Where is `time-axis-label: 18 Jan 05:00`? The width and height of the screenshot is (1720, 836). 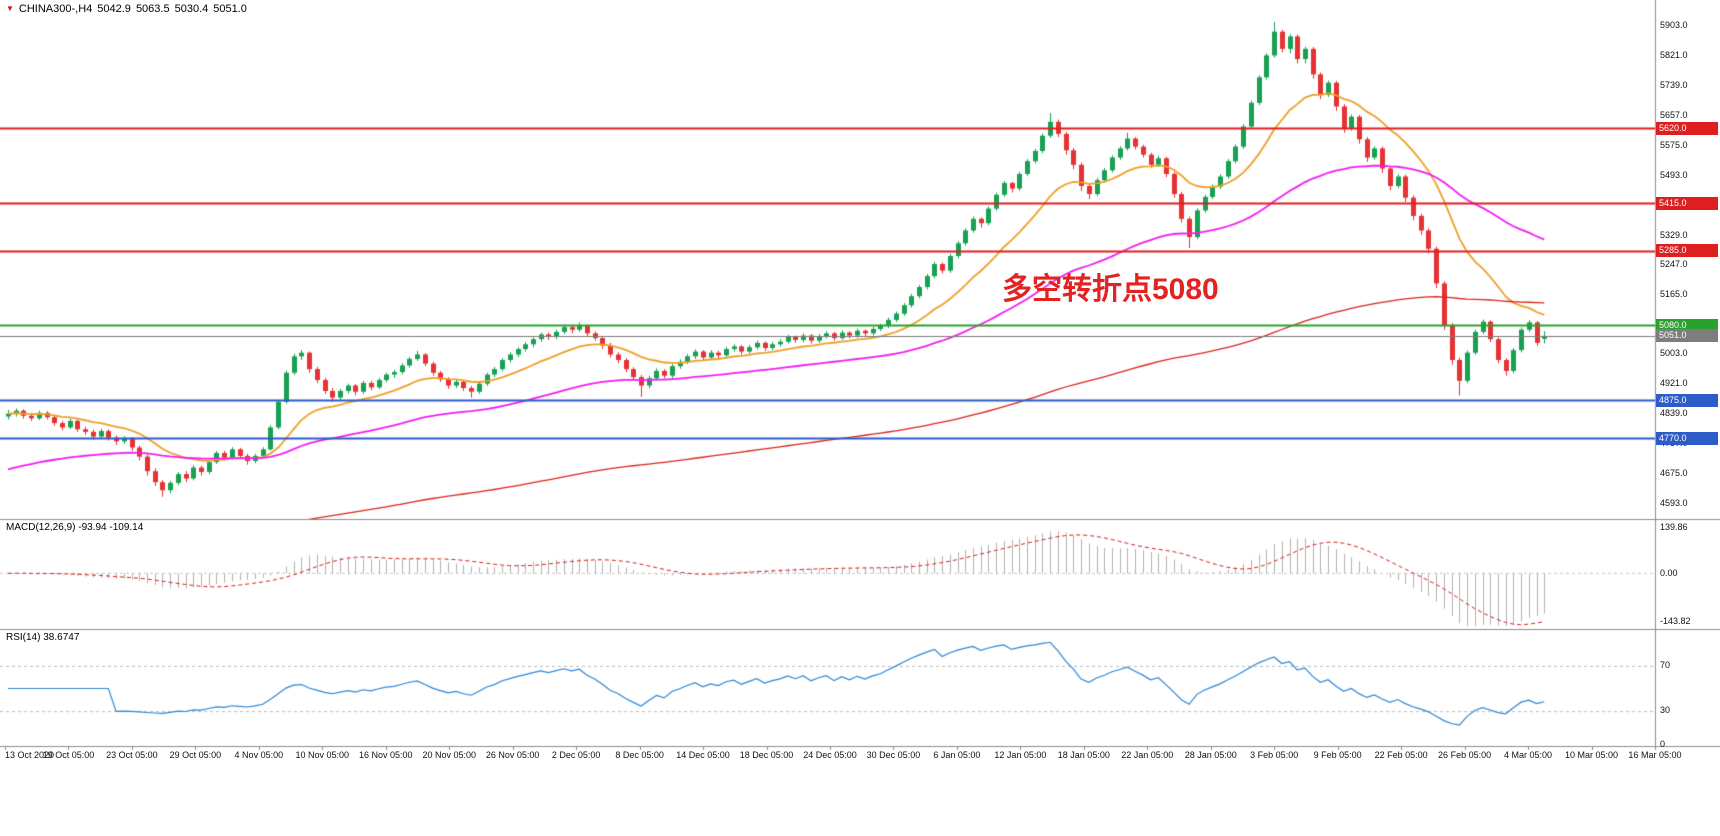
time-axis-label: 18 Jan 05:00 is located at coordinates (1083, 755).